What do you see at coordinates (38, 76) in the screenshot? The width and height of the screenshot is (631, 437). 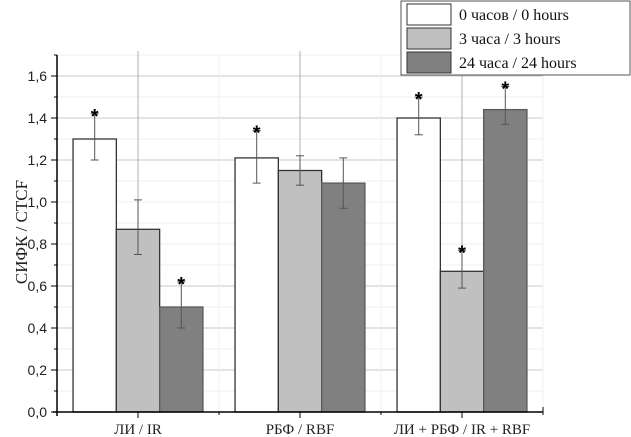 I see `y-tick-label: 1,6` at bounding box center [38, 76].